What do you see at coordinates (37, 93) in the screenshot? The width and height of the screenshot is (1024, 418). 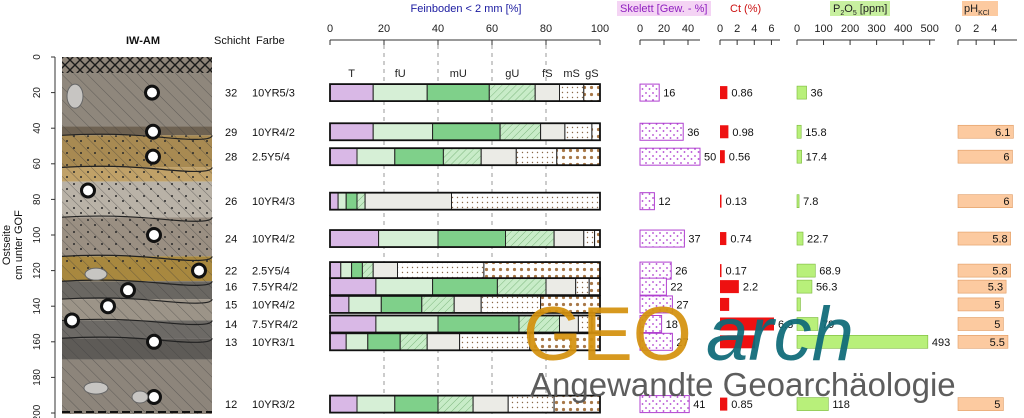 I see `depth-tick-label: 20` at bounding box center [37, 93].